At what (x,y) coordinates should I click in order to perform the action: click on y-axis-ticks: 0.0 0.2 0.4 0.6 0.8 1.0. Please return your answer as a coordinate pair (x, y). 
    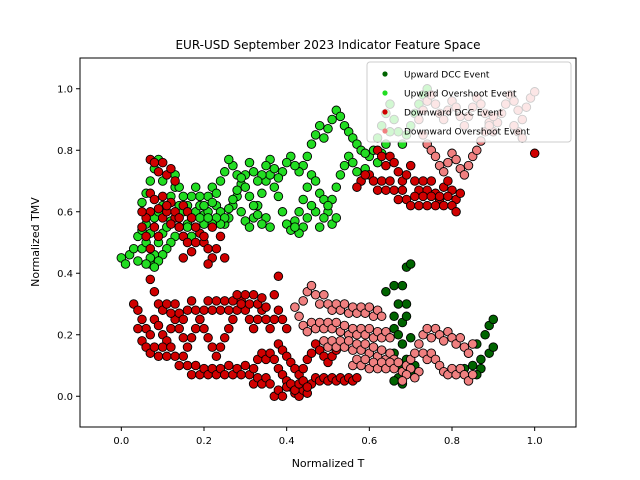
    Looking at the image, I should click on (68, 243).